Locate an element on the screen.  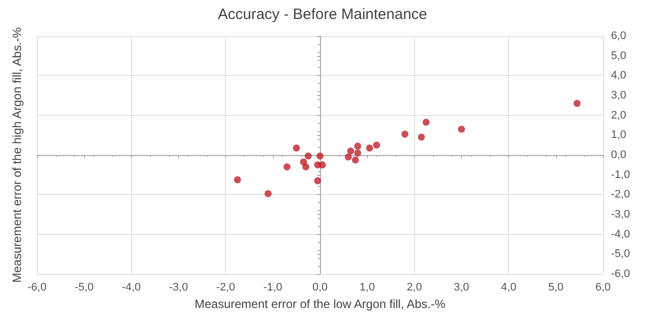
y-tick-label: -6,0 is located at coordinates (620, 274).